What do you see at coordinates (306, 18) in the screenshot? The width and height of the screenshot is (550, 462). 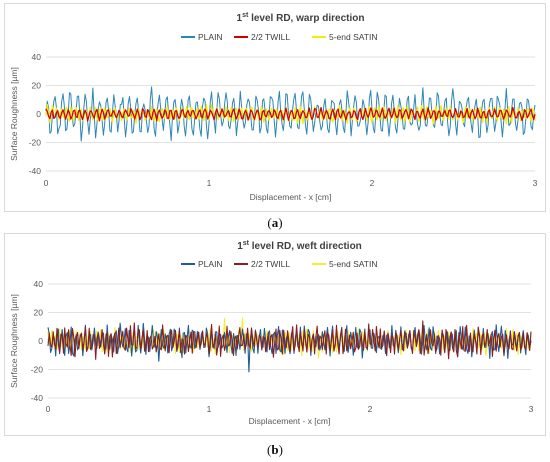 I see `chart-title-rest: level RD, warp direction` at bounding box center [306, 18].